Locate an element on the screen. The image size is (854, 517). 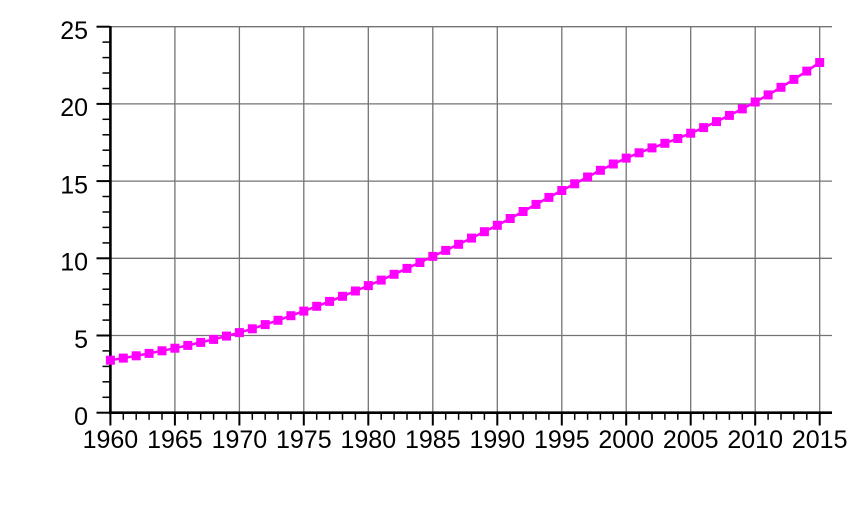
svg-text: 2005 is located at coordinates (691, 440).